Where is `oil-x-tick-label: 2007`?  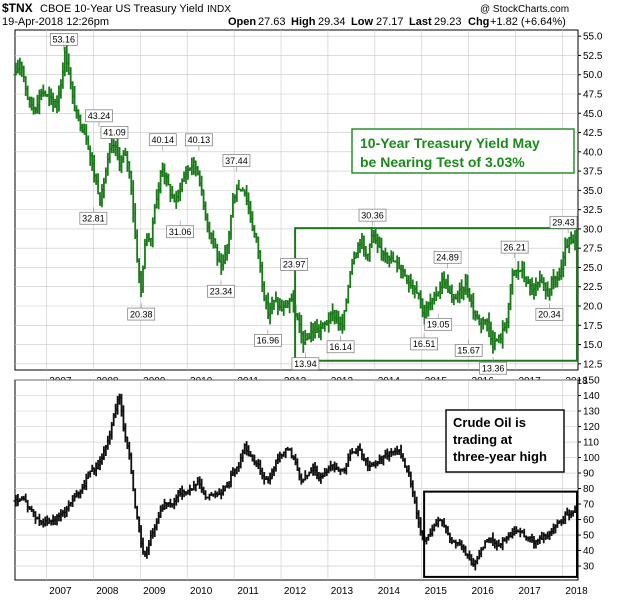 oil-x-tick-label: 2007 is located at coordinates (60, 591).